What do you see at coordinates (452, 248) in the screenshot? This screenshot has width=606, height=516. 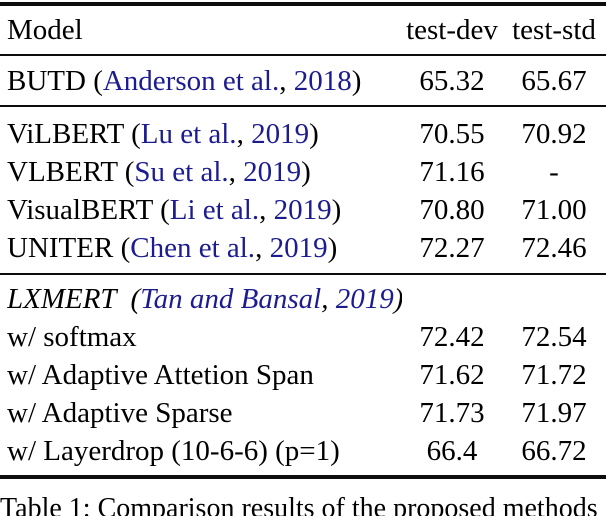 I see `cell-test-dev: 72.27` at bounding box center [452, 248].